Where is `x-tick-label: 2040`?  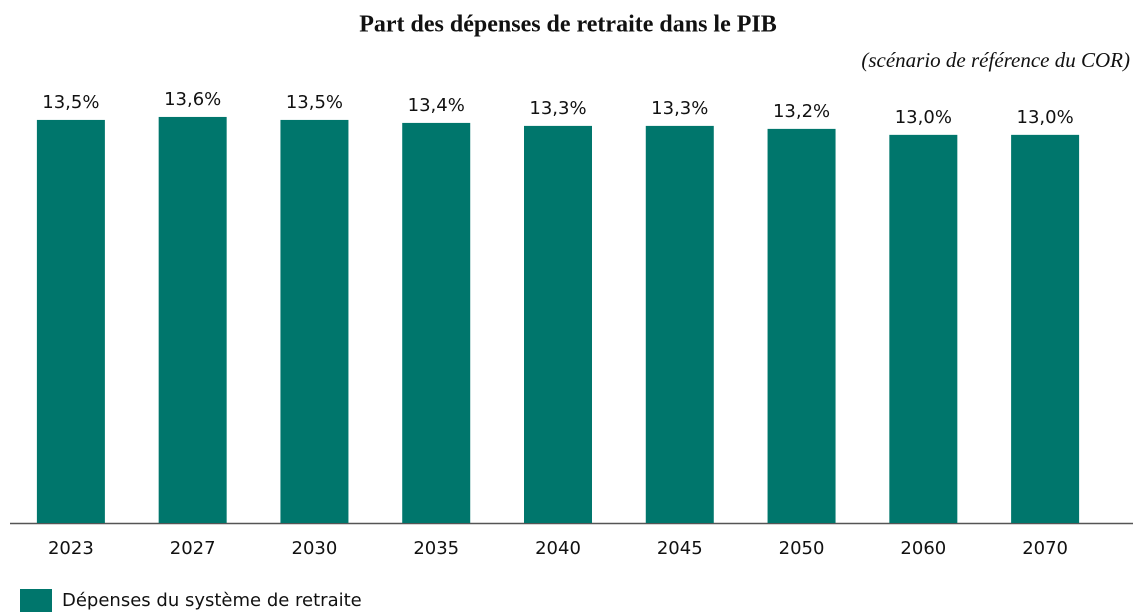
x-tick-label: 2040 is located at coordinates (558, 548).